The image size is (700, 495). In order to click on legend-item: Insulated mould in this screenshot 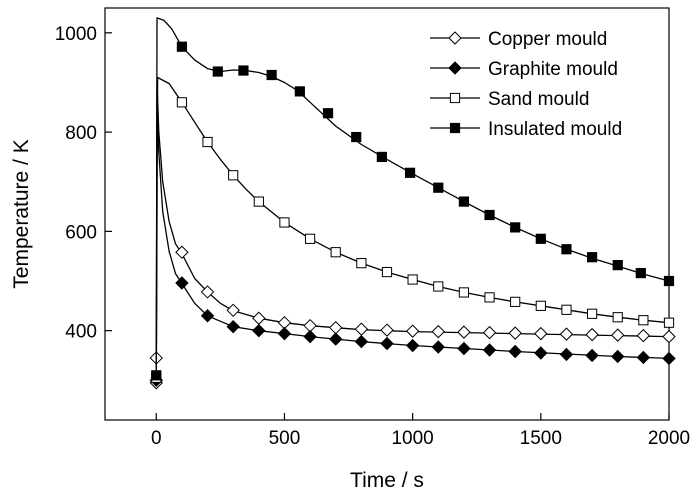, I will do `click(526, 129)`.